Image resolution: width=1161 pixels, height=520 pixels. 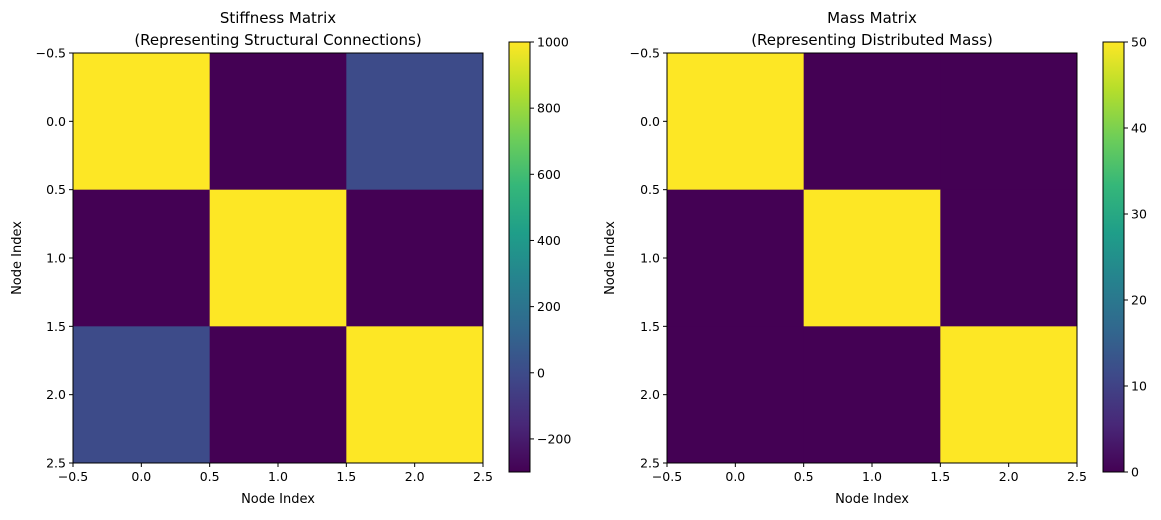 What do you see at coordinates (549, 174) in the screenshot?
I see `colorbar-tick-label: 600` at bounding box center [549, 174].